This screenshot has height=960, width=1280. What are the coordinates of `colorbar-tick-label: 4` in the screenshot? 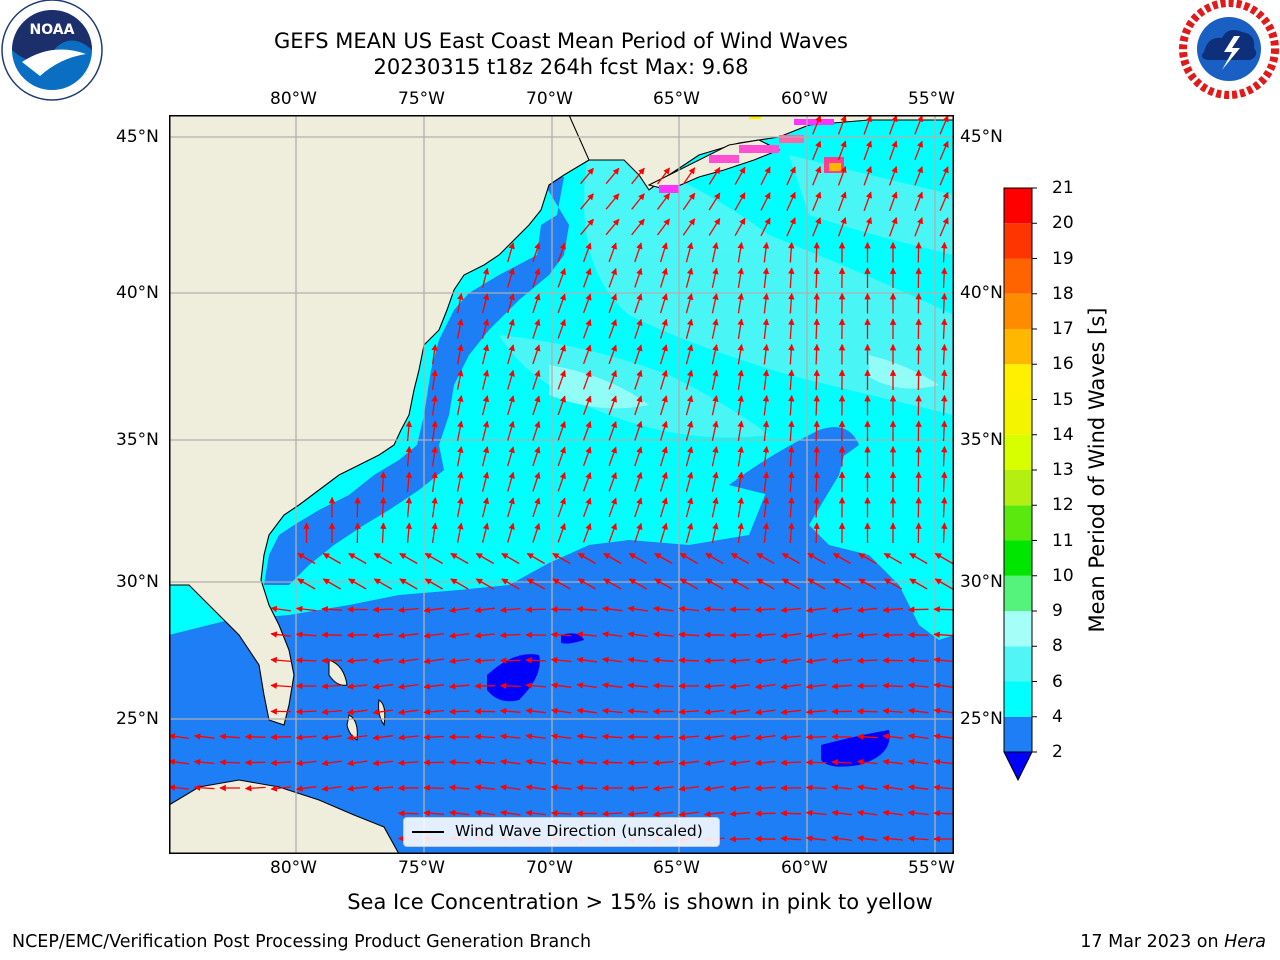 It's located at (1057, 716).